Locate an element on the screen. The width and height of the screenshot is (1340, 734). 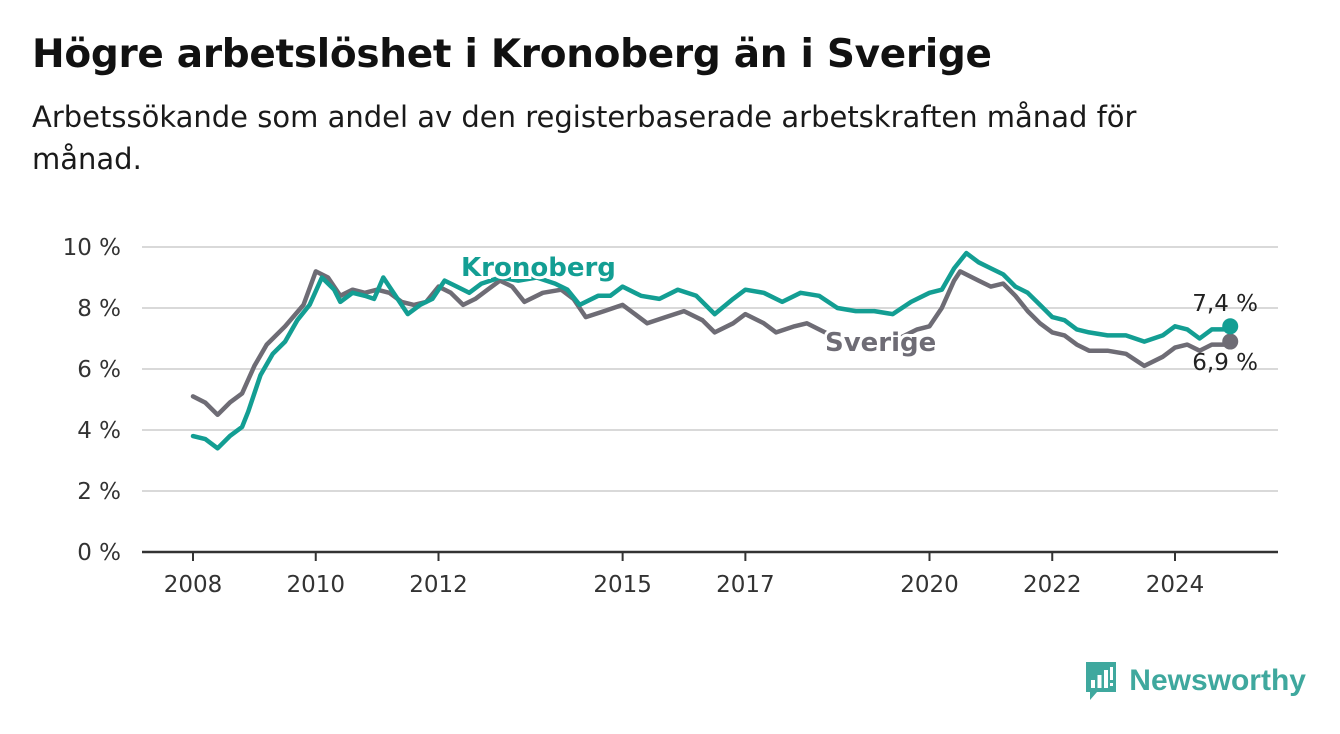
end-label-kronoberg: 7,4 % is located at coordinates (1225, 304).